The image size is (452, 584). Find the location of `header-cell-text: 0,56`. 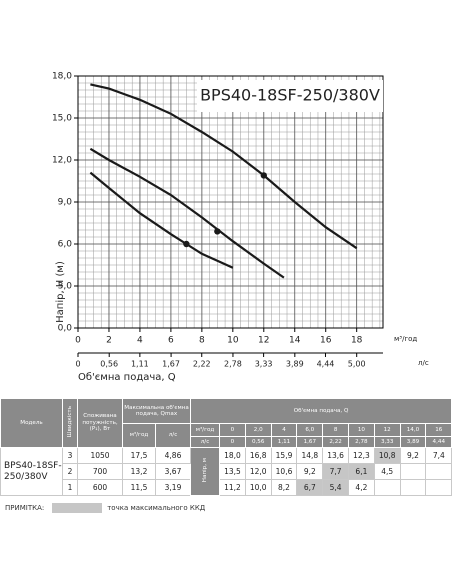

header-cell-text: 0,56 is located at coordinates (258, 441).